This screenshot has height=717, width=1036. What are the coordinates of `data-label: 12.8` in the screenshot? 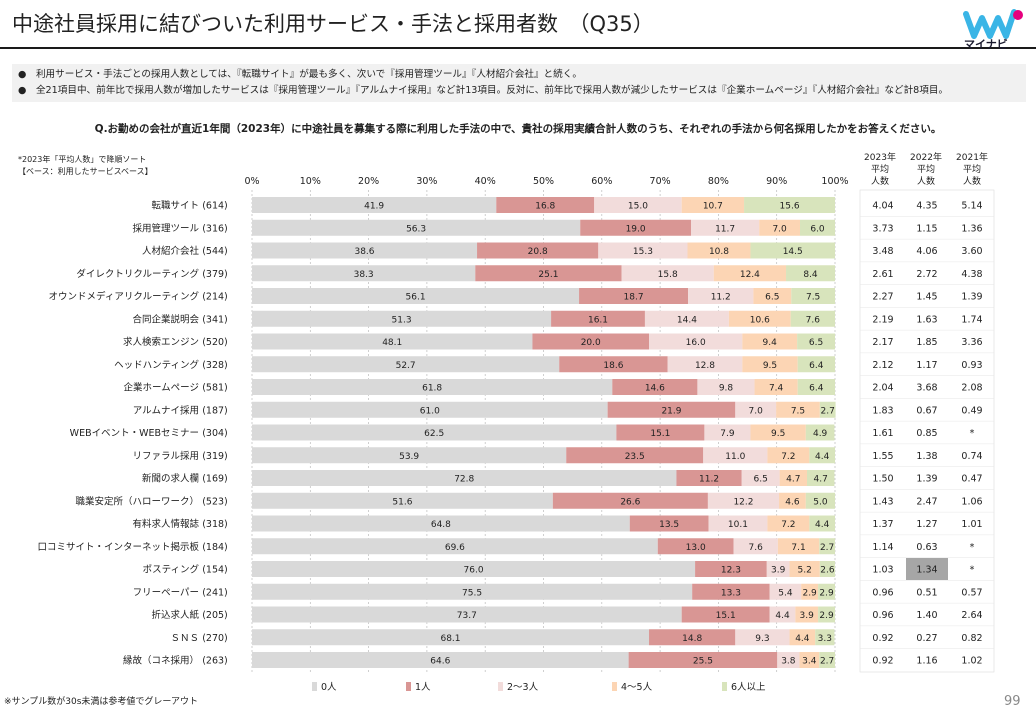 It's located at (705, 366).